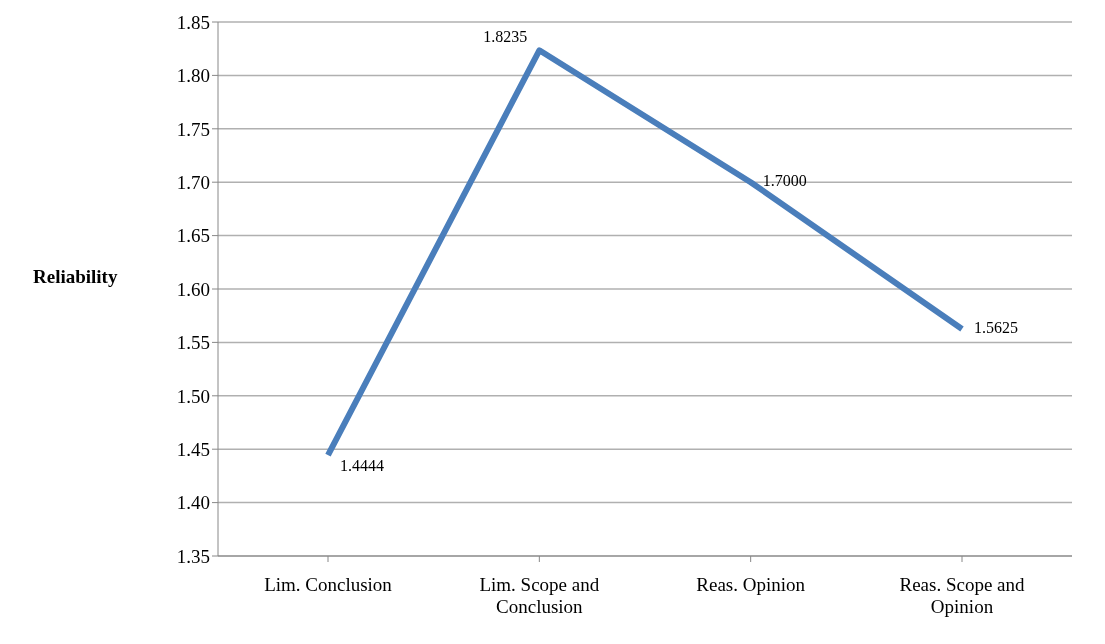 This screenshot has width=1105, height=644. I want to click on y-tick-label: 1.85, so click(193, 22).